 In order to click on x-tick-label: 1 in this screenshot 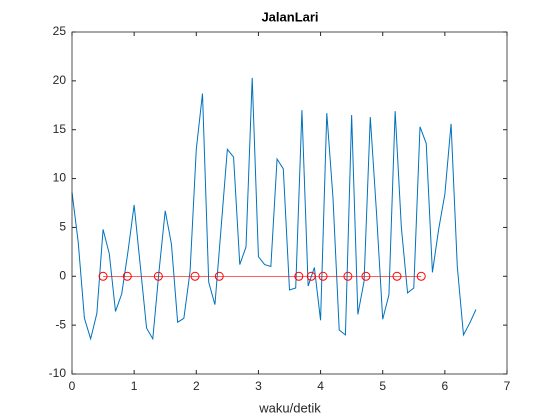, I will do `click(134, 386)`.